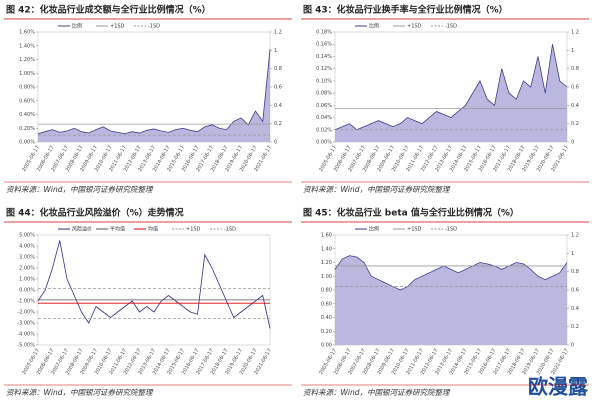 The image size is (594, 403). What do you see at coordinates (324, 57) in the screenshot?
I see `y-tick-label: 0.14%` at bounding box center [324, 57].